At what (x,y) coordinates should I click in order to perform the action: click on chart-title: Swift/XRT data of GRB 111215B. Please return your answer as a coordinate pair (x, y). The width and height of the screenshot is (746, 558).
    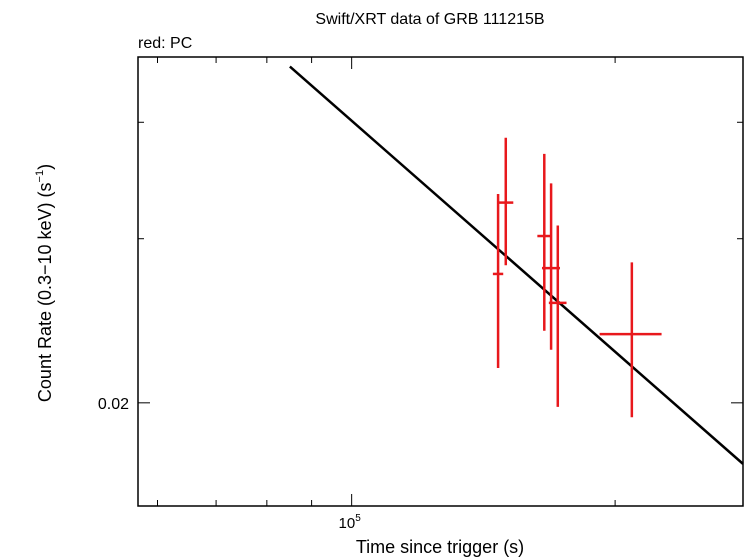
    Looking at the image, I should click on (429, 19).